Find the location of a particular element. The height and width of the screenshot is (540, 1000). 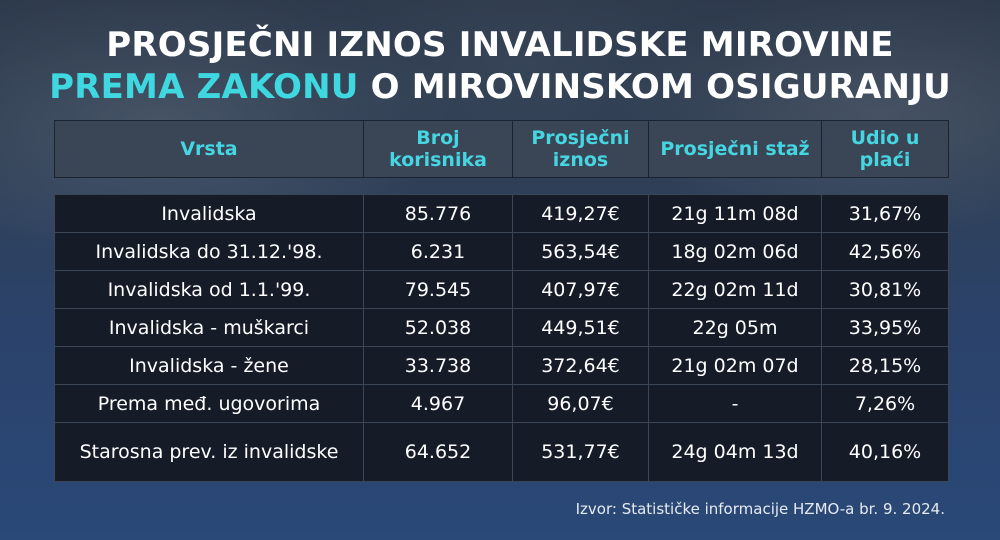

table-cell: Invalidska od 1.1.'99. is located at coordinates (209, 289).